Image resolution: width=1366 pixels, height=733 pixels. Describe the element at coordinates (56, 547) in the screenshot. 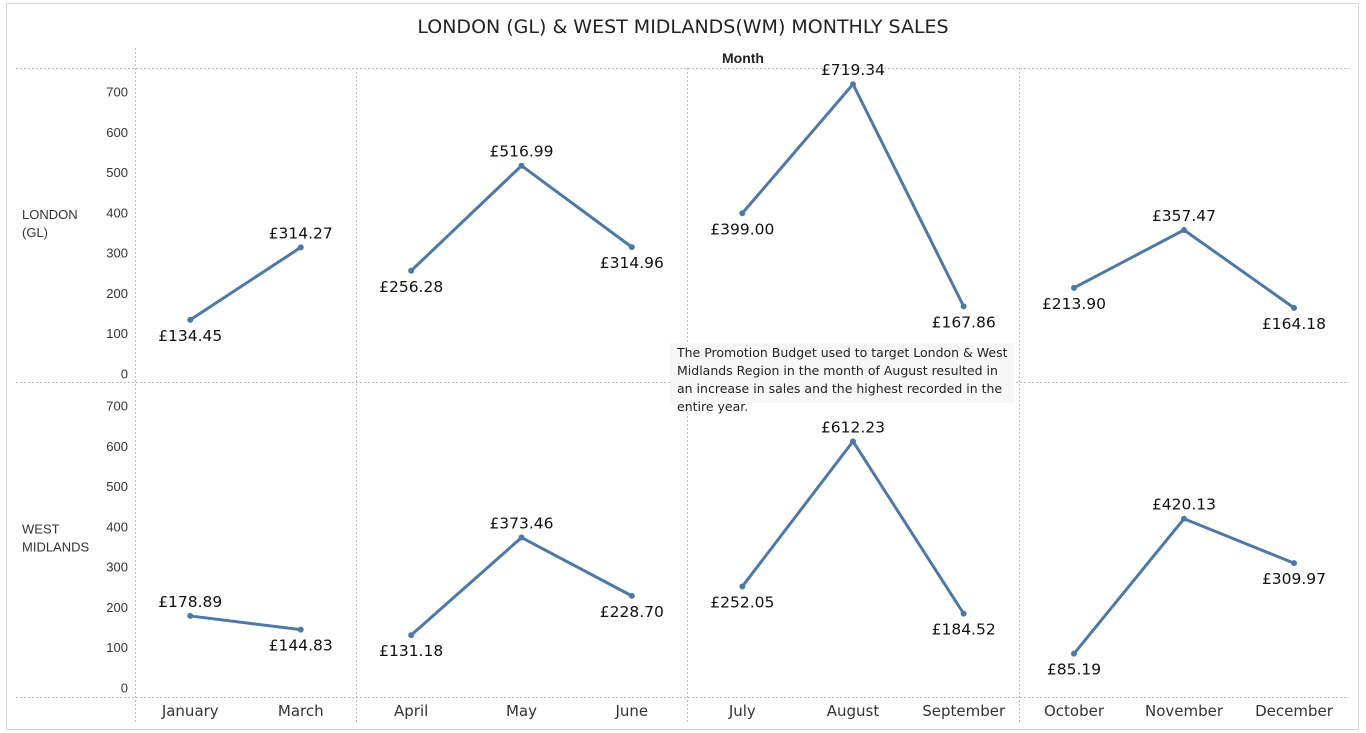

I see `row-label: MIDLANDS` at that location.